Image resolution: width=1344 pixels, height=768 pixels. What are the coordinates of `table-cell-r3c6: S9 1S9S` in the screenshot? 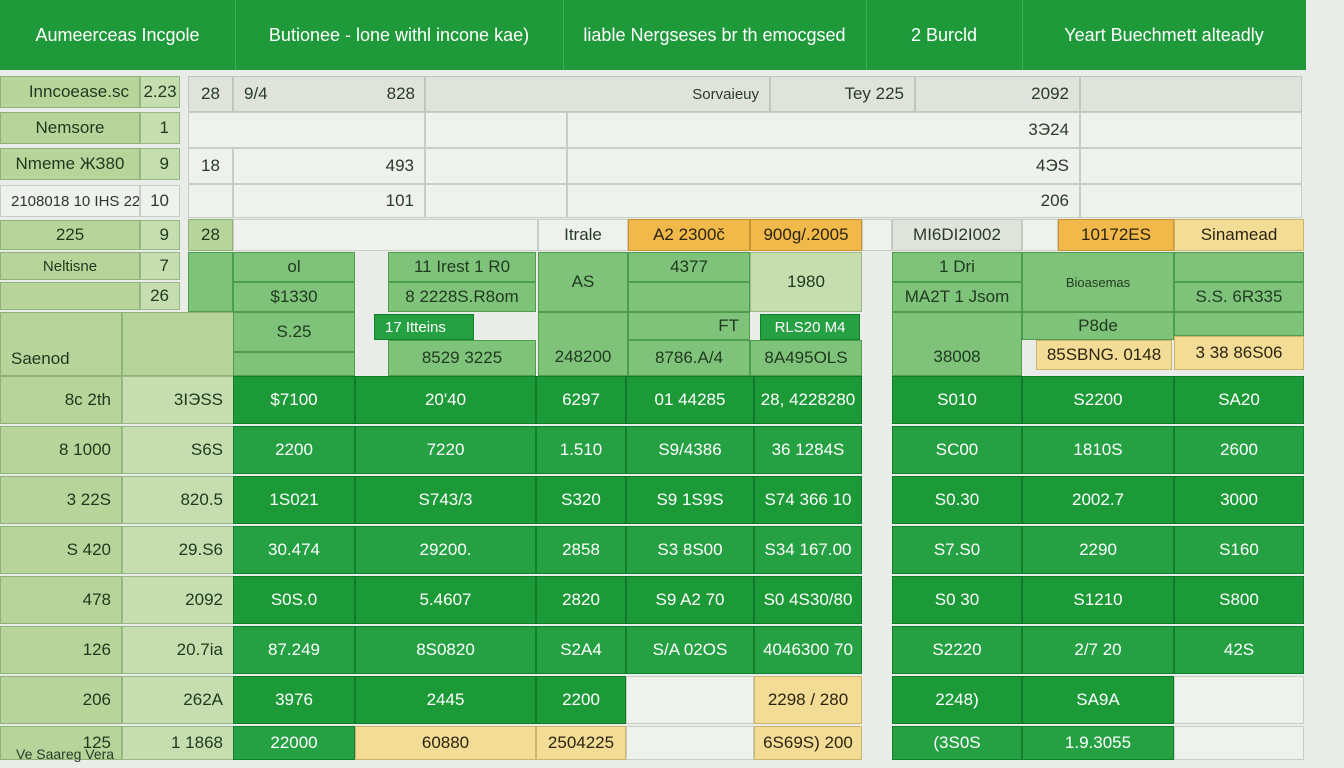 It's located at (690, 500).